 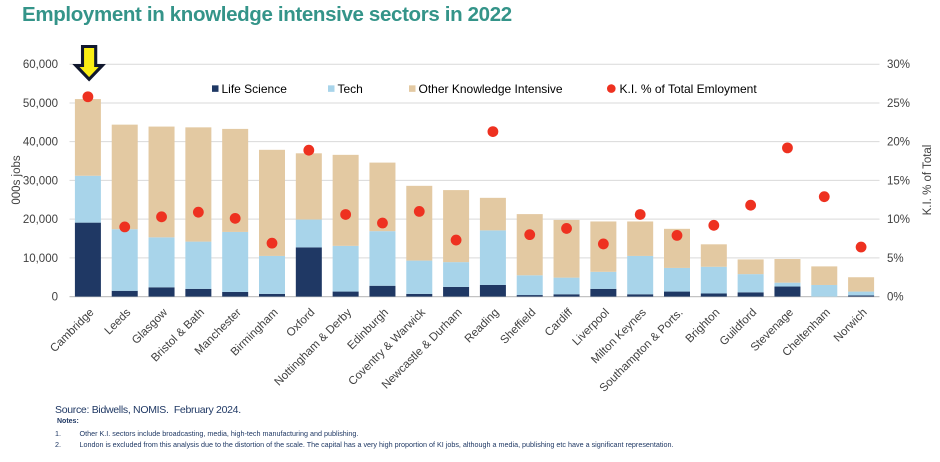 I want to click on left-axis-tick-label: 30,000, so click(x=40, y=181).